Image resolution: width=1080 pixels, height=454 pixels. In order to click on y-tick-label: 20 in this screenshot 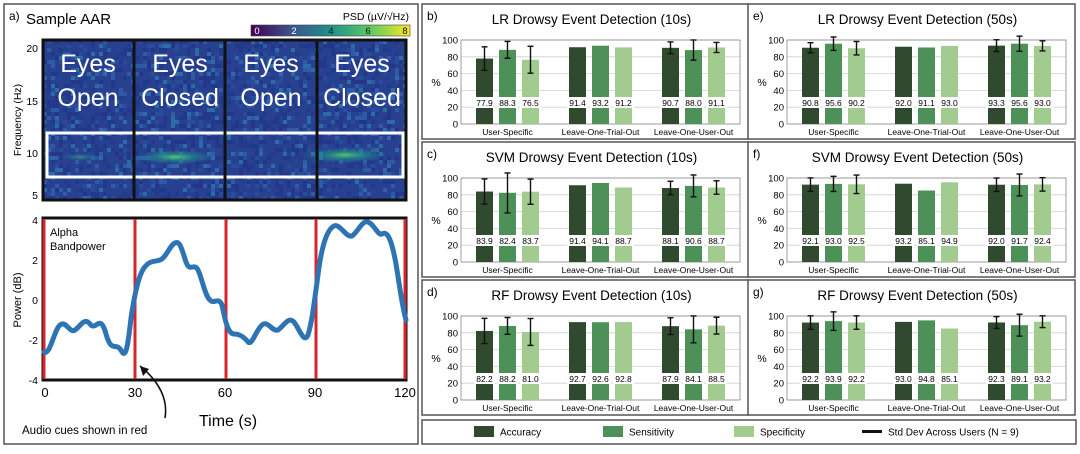, I will do `click(452, 246)`.